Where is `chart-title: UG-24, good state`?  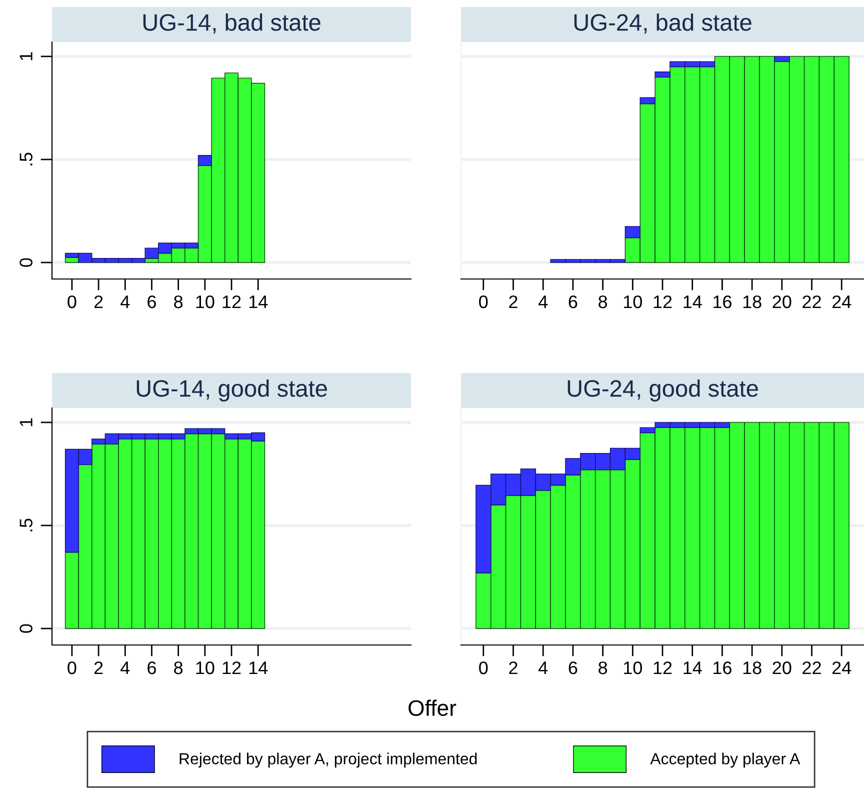
chart-title: UG-24, good state is located at coordinates (663, 390).